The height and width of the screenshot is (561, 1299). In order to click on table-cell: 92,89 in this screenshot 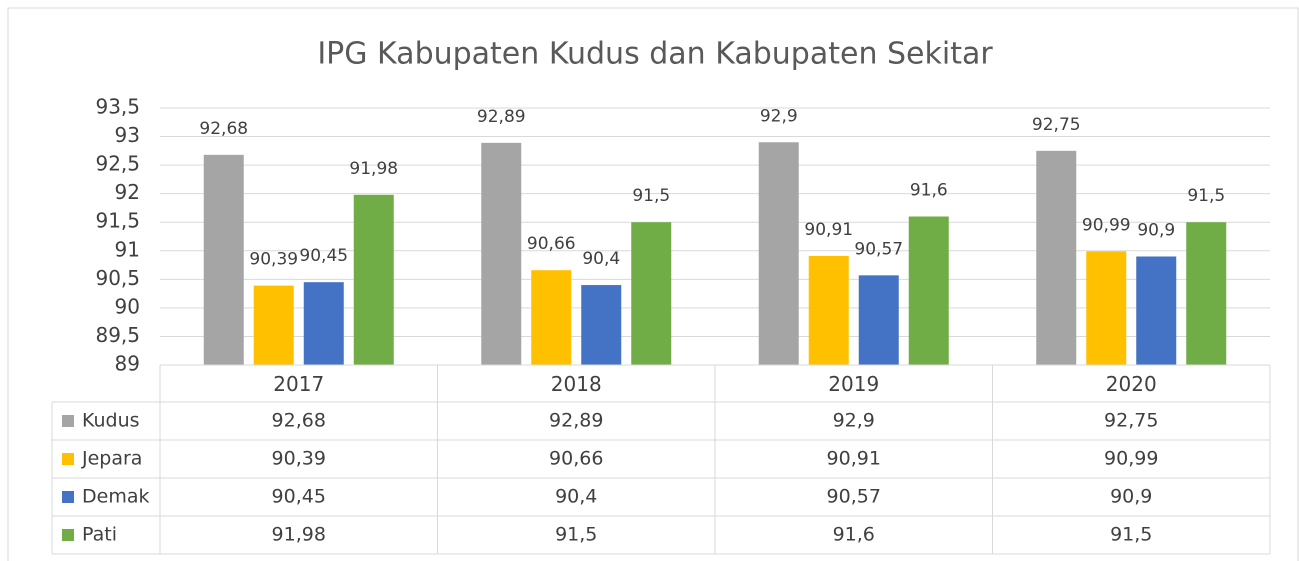, I will do `click(576, 421)`.